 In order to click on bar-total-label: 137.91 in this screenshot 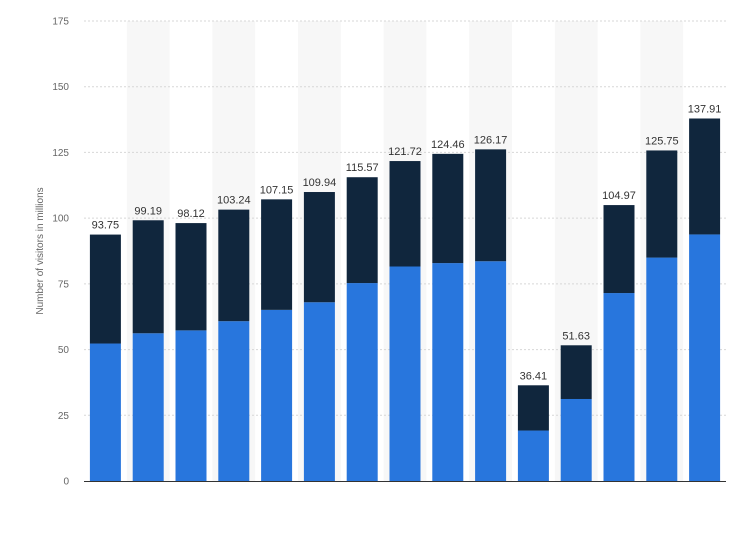, I will do `click(705, 109)`.